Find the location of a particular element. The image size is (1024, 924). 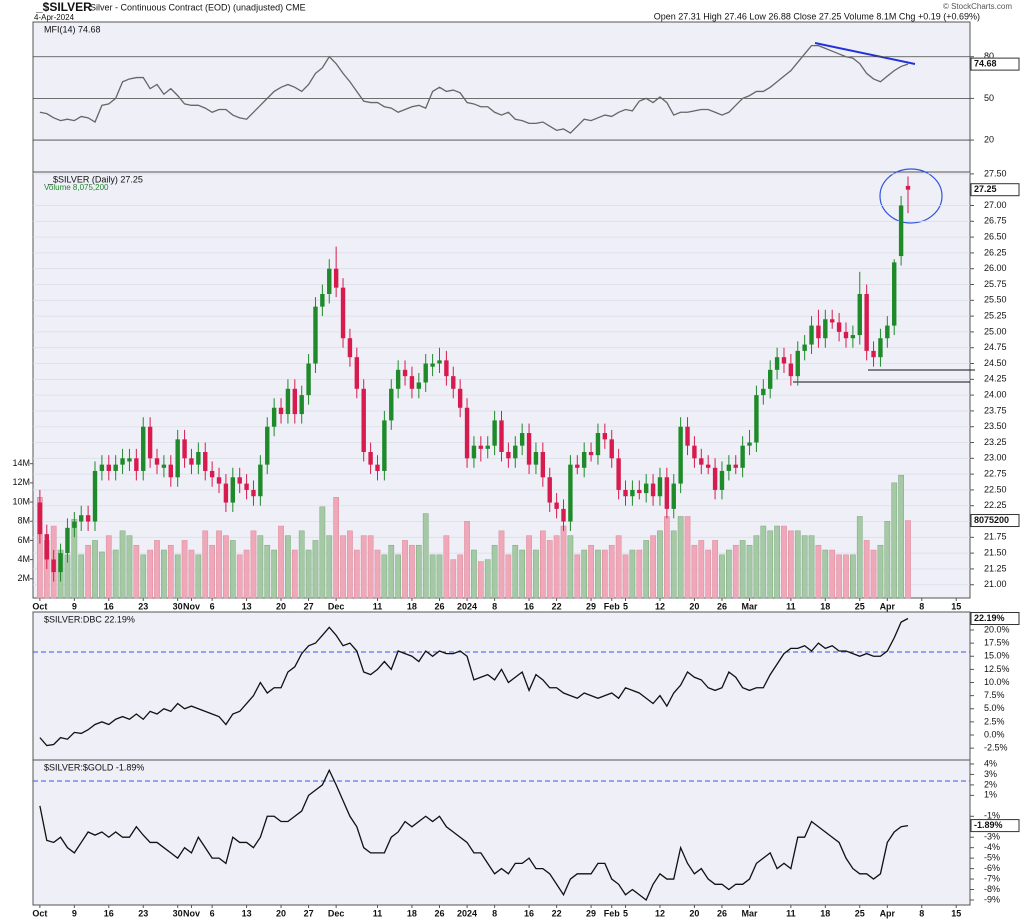

dbc-panel is located at coordinates (501, 686).